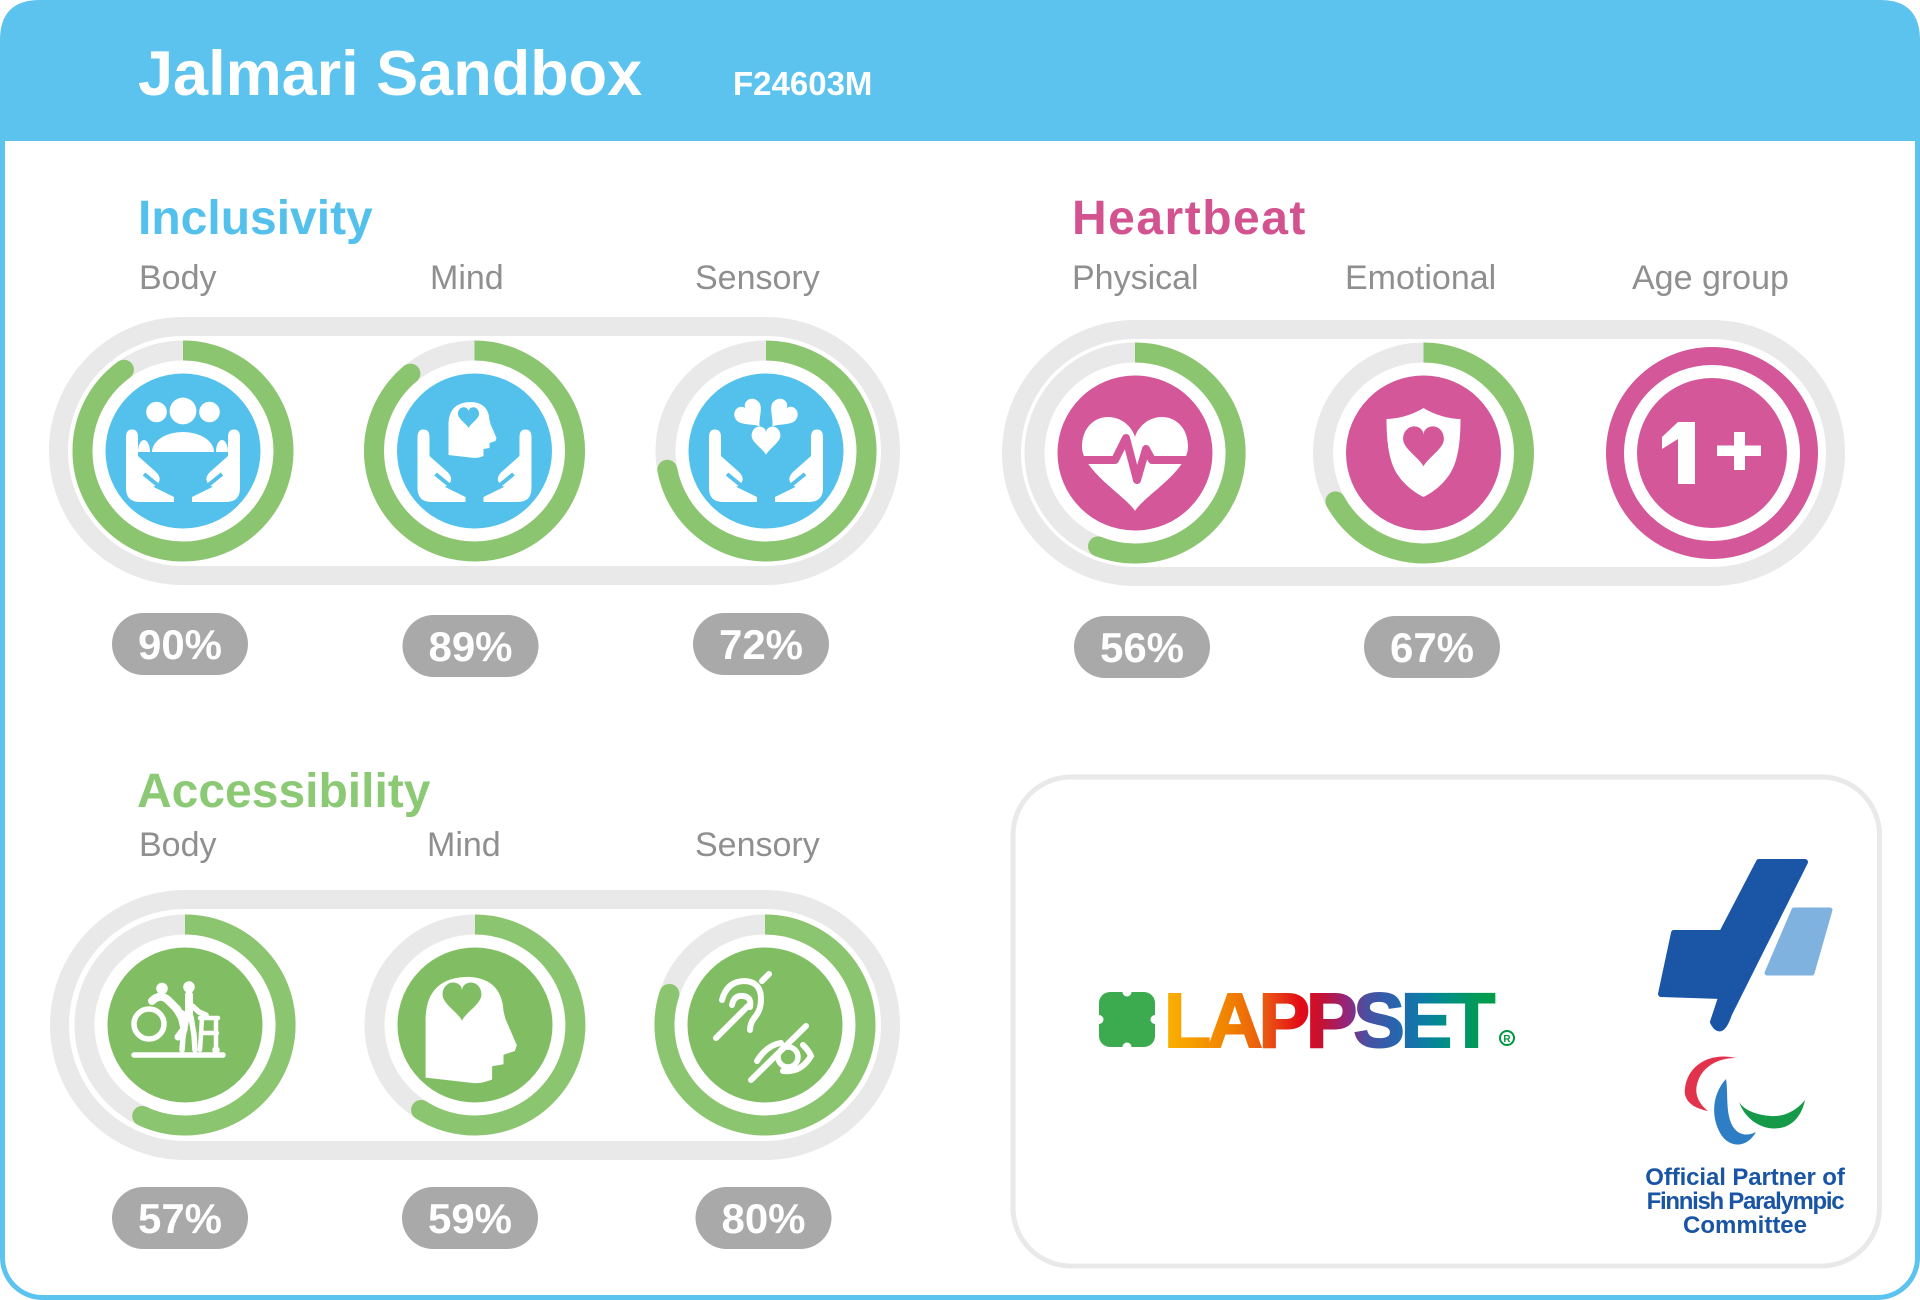 This screenshot has height=1300, width=1920. I want to click on svg-text: Inclusivity, so click(255, 218).